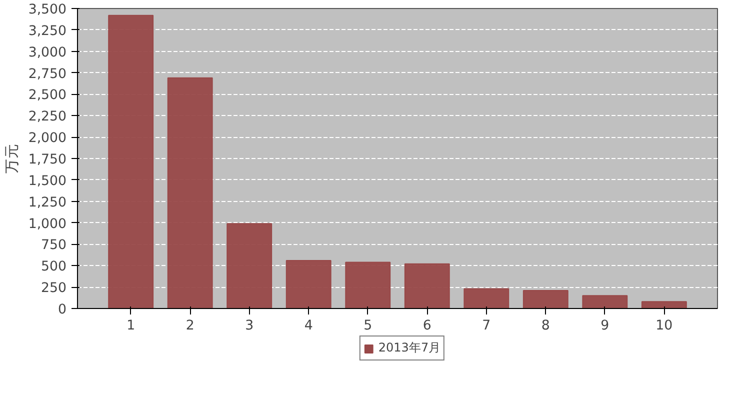  What do you see at coordinates (47, 160) in the screenshot?
I see `y-tick-label: 1,750` at bounding box center [47, 160].